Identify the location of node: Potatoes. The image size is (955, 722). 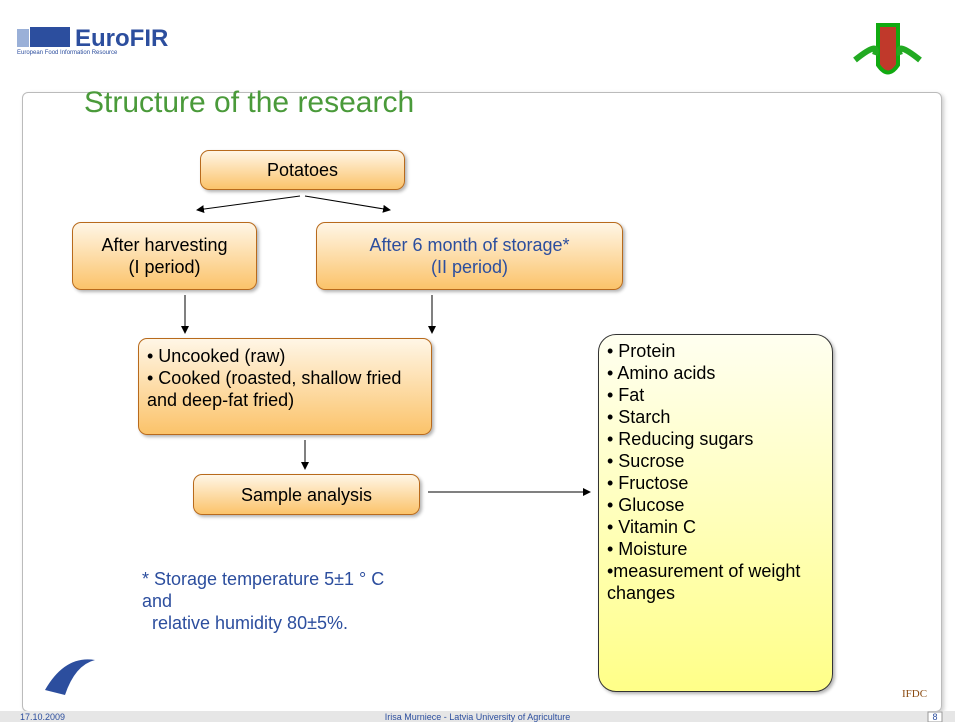
(302, 170).